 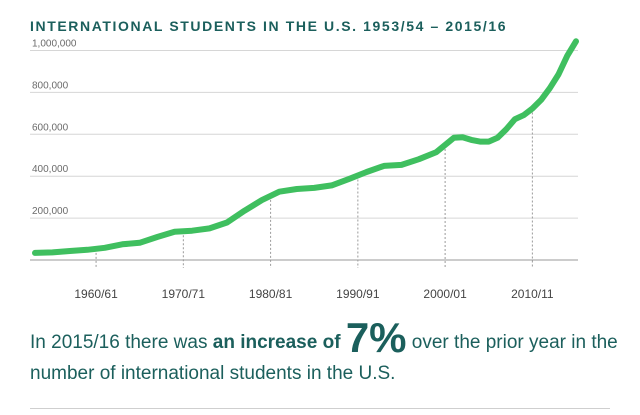 What do you see at coordinates (54, 43) in the screenshot?
I see `y-tick-label: 1,000,000` at bounding box center [54, 43].